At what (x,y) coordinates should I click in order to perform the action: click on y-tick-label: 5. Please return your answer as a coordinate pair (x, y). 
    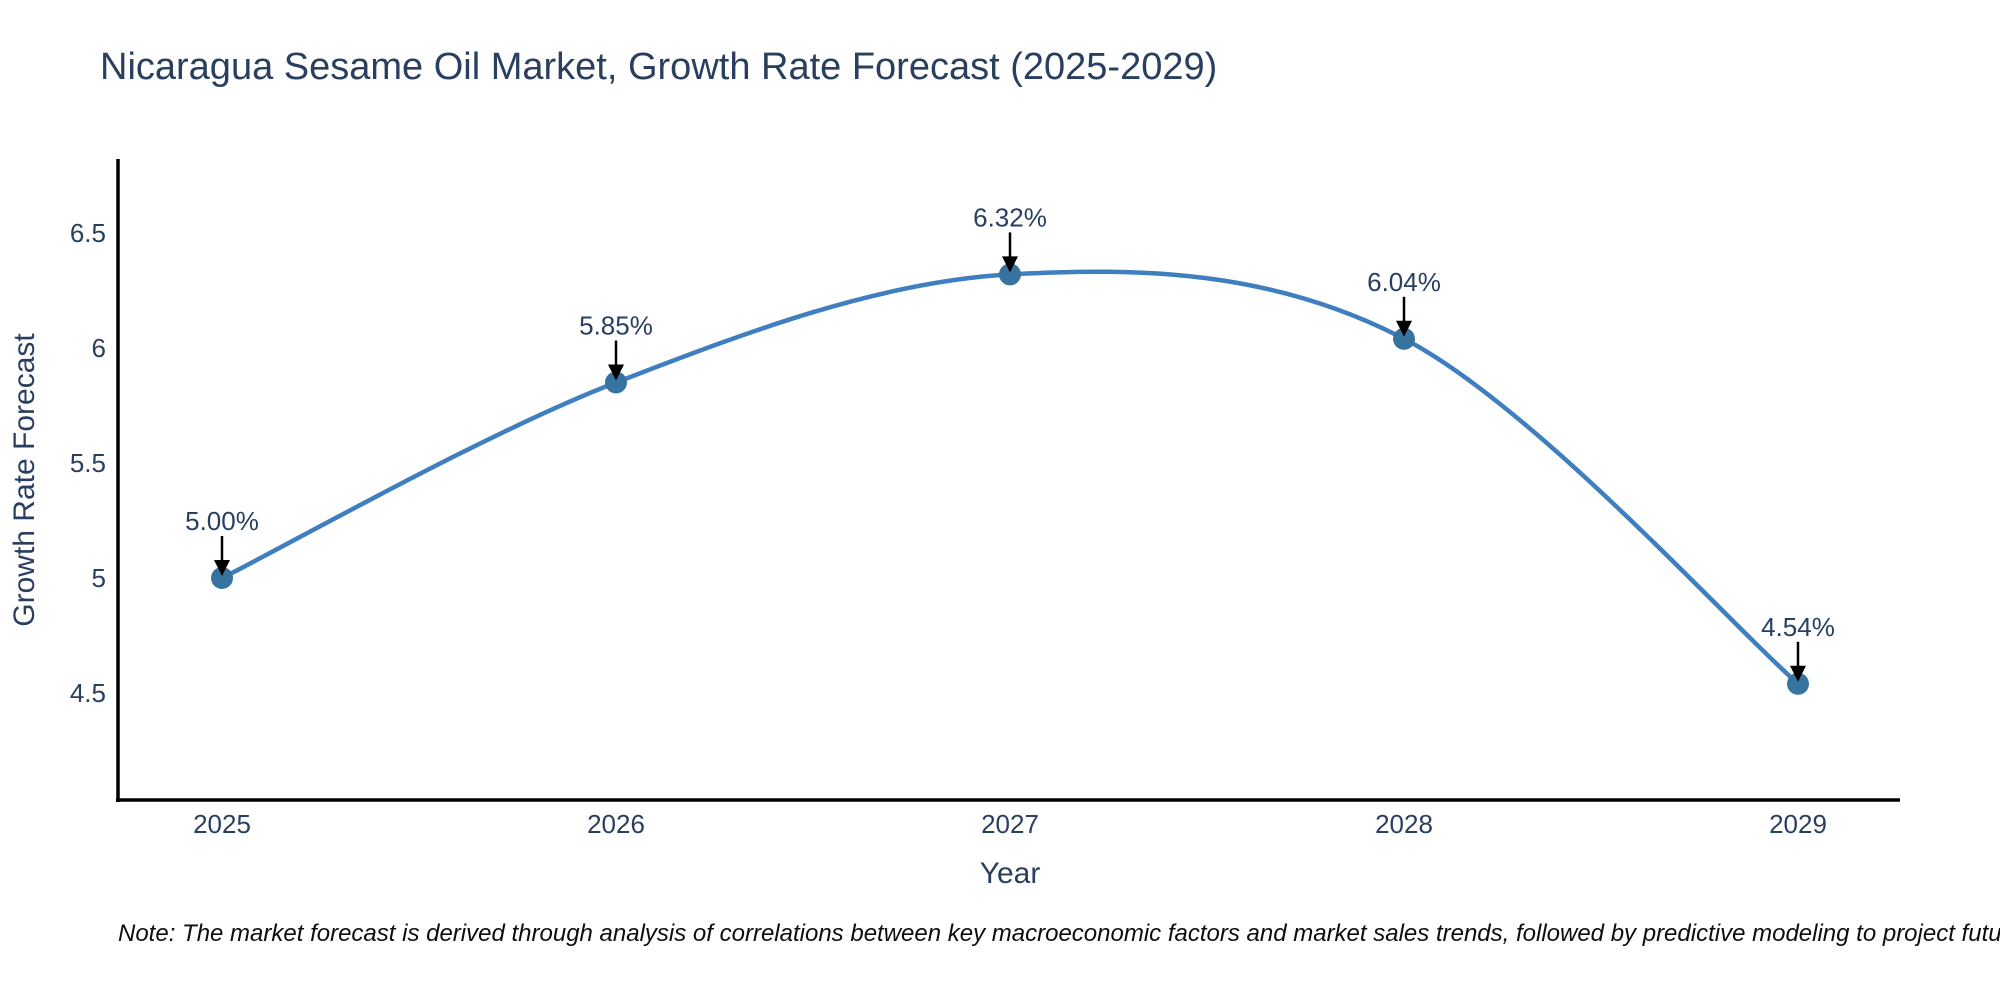
    Looking at the image, I should click on (99, 578).